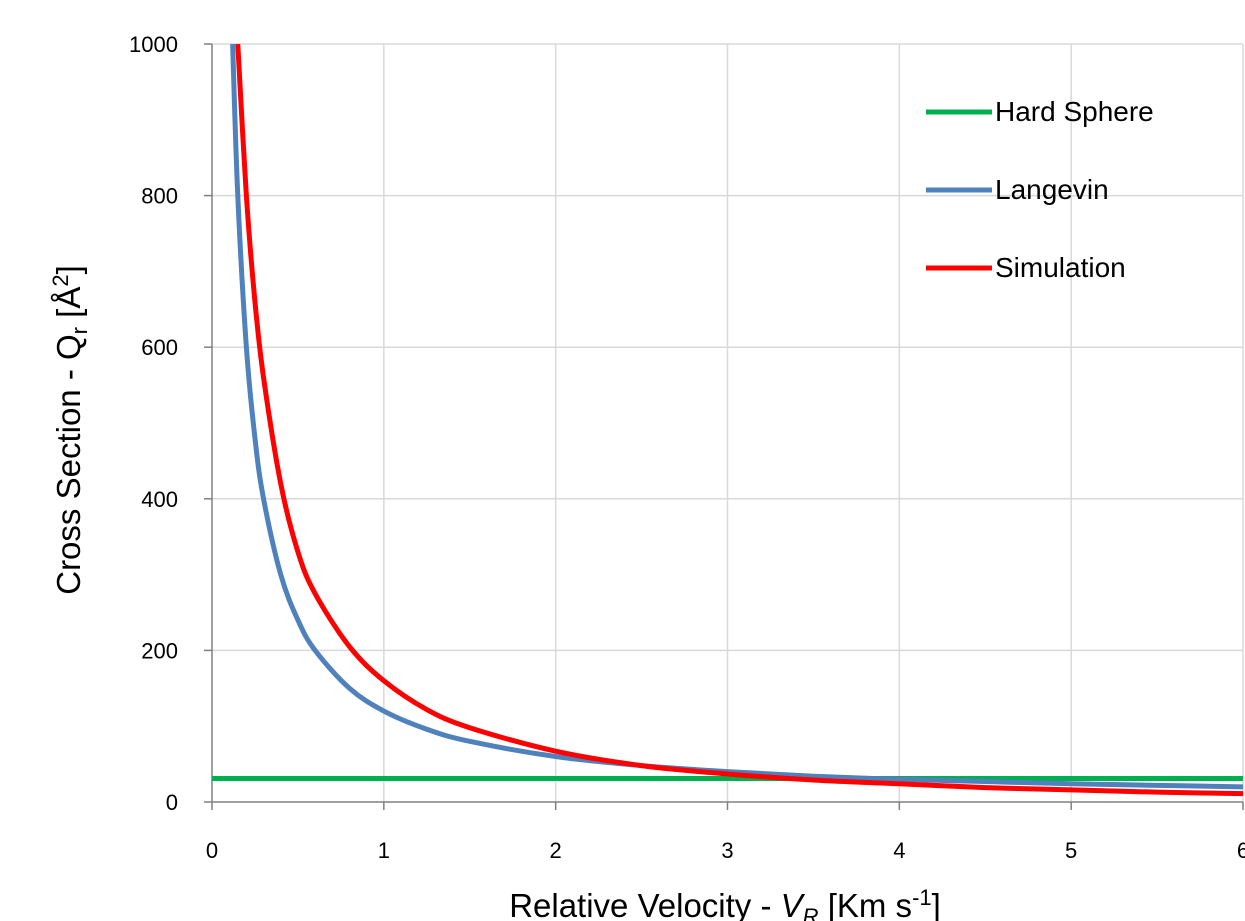 This screenshot has height=921, width=1245. What do you see at coordinates (1052, 189) in the screenshot?
I see `legend-label-langevin: Langevin` at bounding box center [1052, 189].